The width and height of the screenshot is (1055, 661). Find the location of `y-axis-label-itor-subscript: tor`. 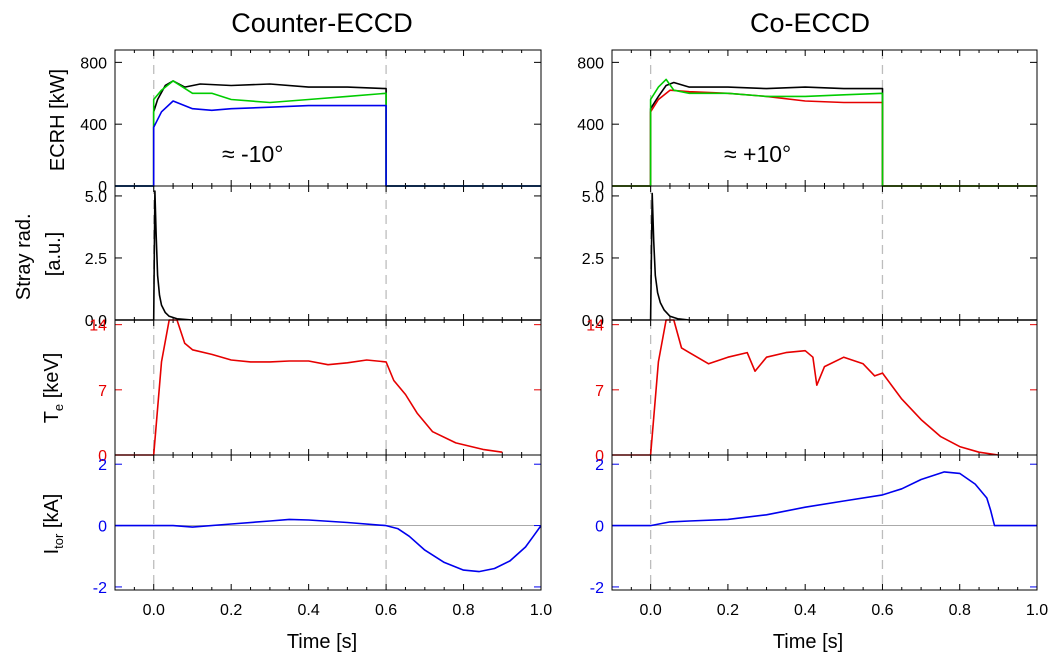

y-axis-label-itor-subscript: tor is located at coordinates (58, 541).